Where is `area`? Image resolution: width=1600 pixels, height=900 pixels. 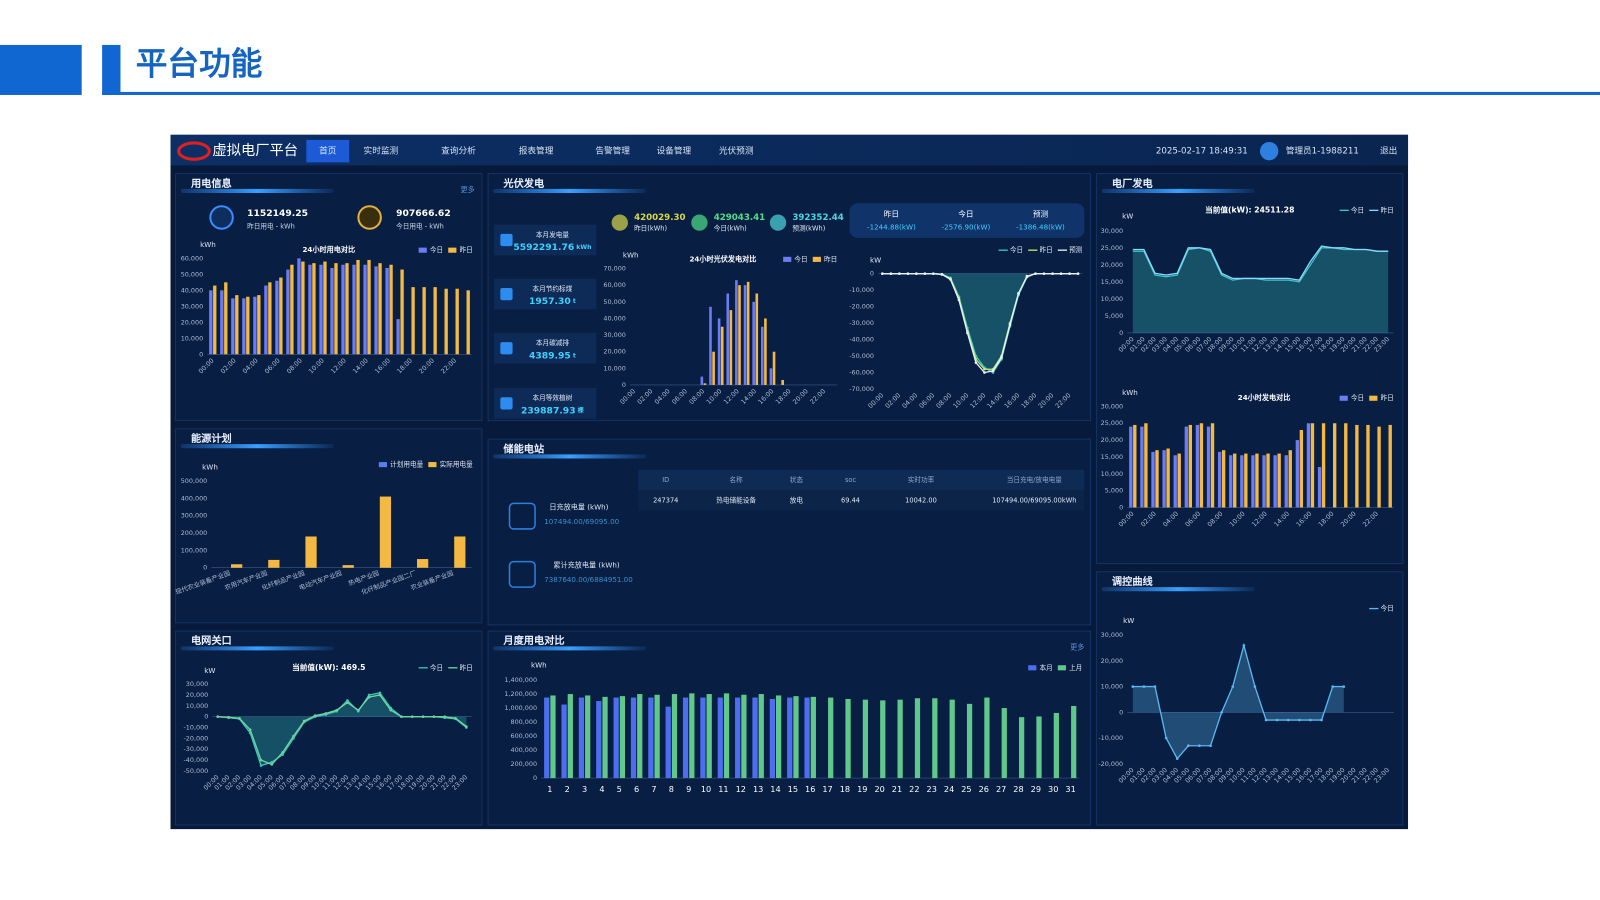
area is located at coordinates (955, 323).